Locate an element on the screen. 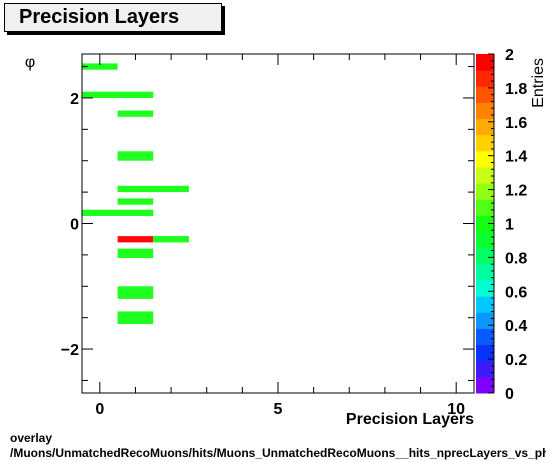 This screenshot has width=546, height=462. colorbar-tick-label-4: 0.8 is located at coordinates (516, 258).